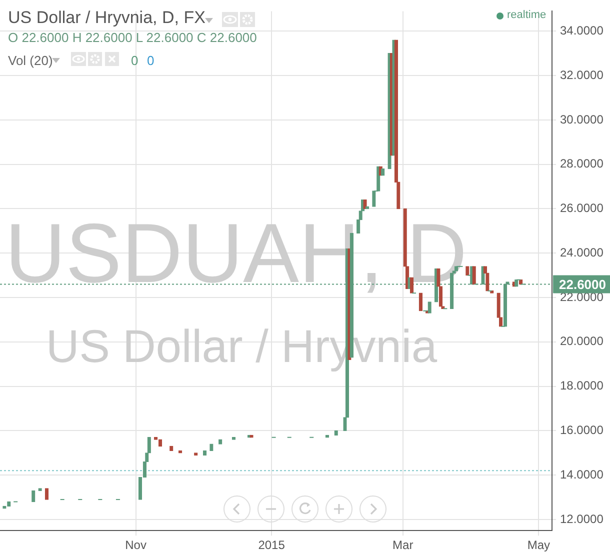 Image resolution: width=610 pixels, height=556 pixels. What do you see at coordinates (582, 75) in the screenshot?
I see `y-tick-label: 32.0000` at bounding box center [582, 75].